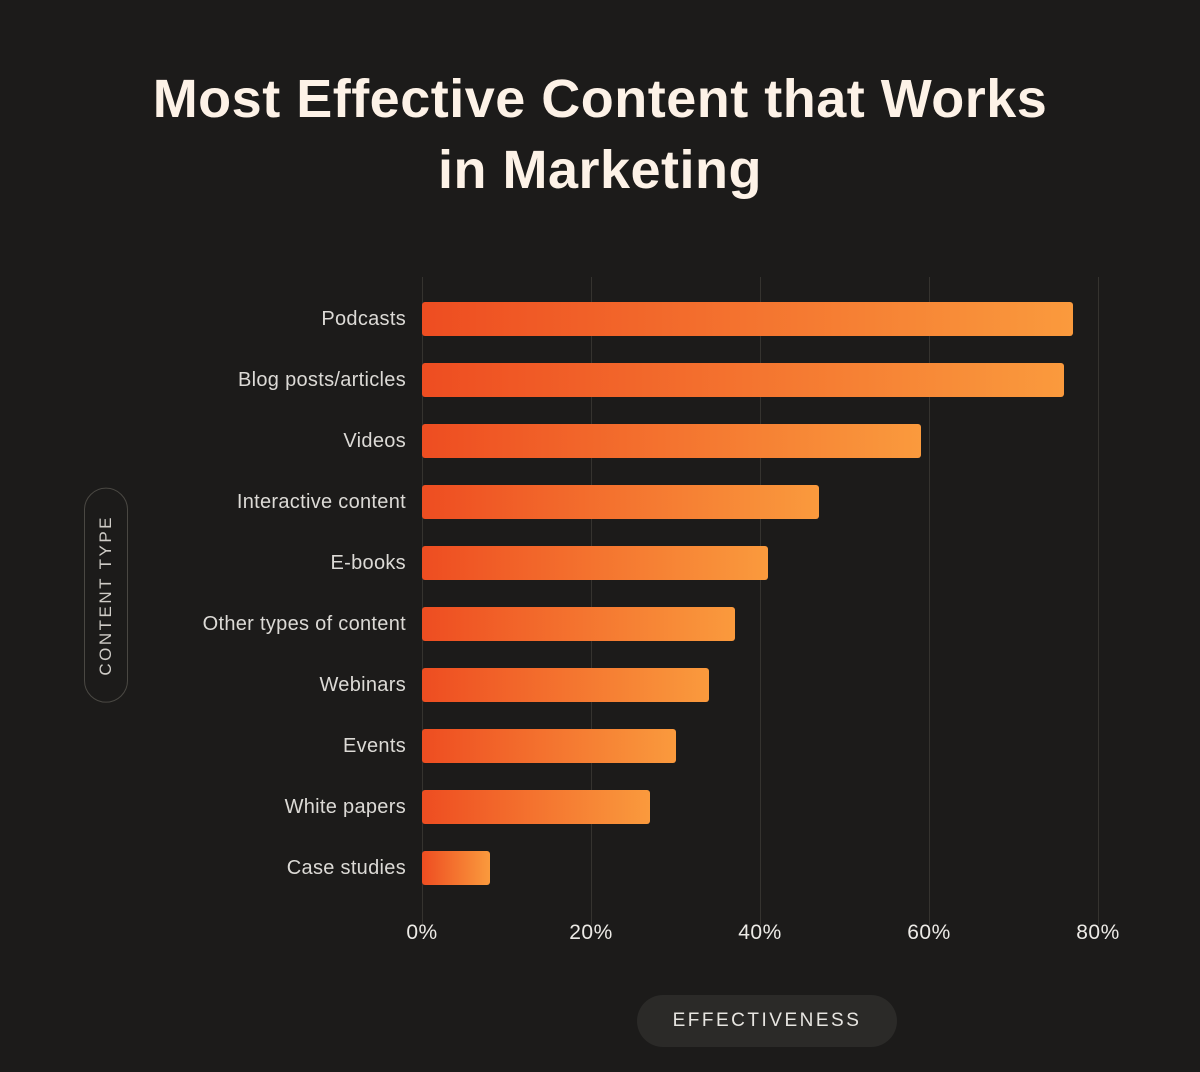 Image resolution: width=1200 pixels, height=1072 pixels. I want to click on category-label: Case studies, so click(346, 867).